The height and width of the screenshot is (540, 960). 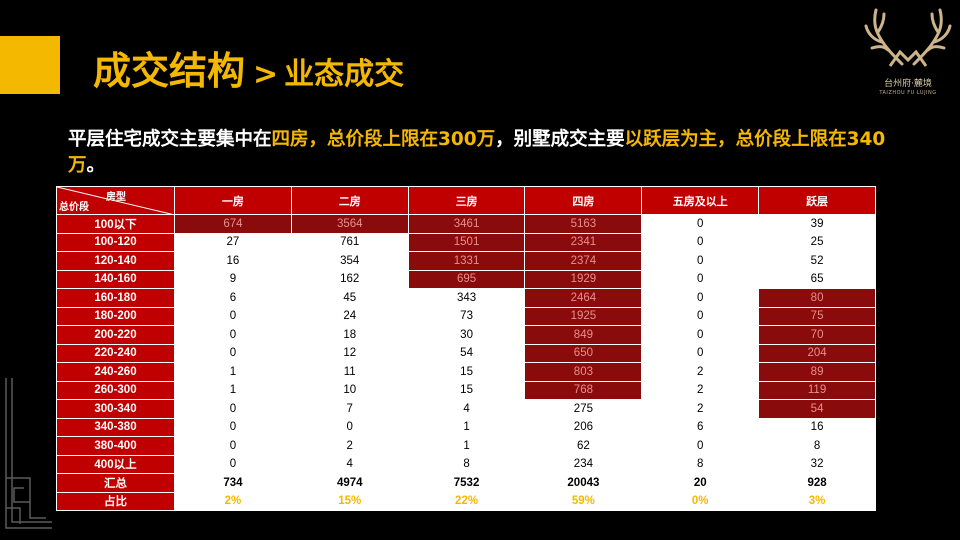 I want to click on table-cell: 7, so click(x=349, y=409).